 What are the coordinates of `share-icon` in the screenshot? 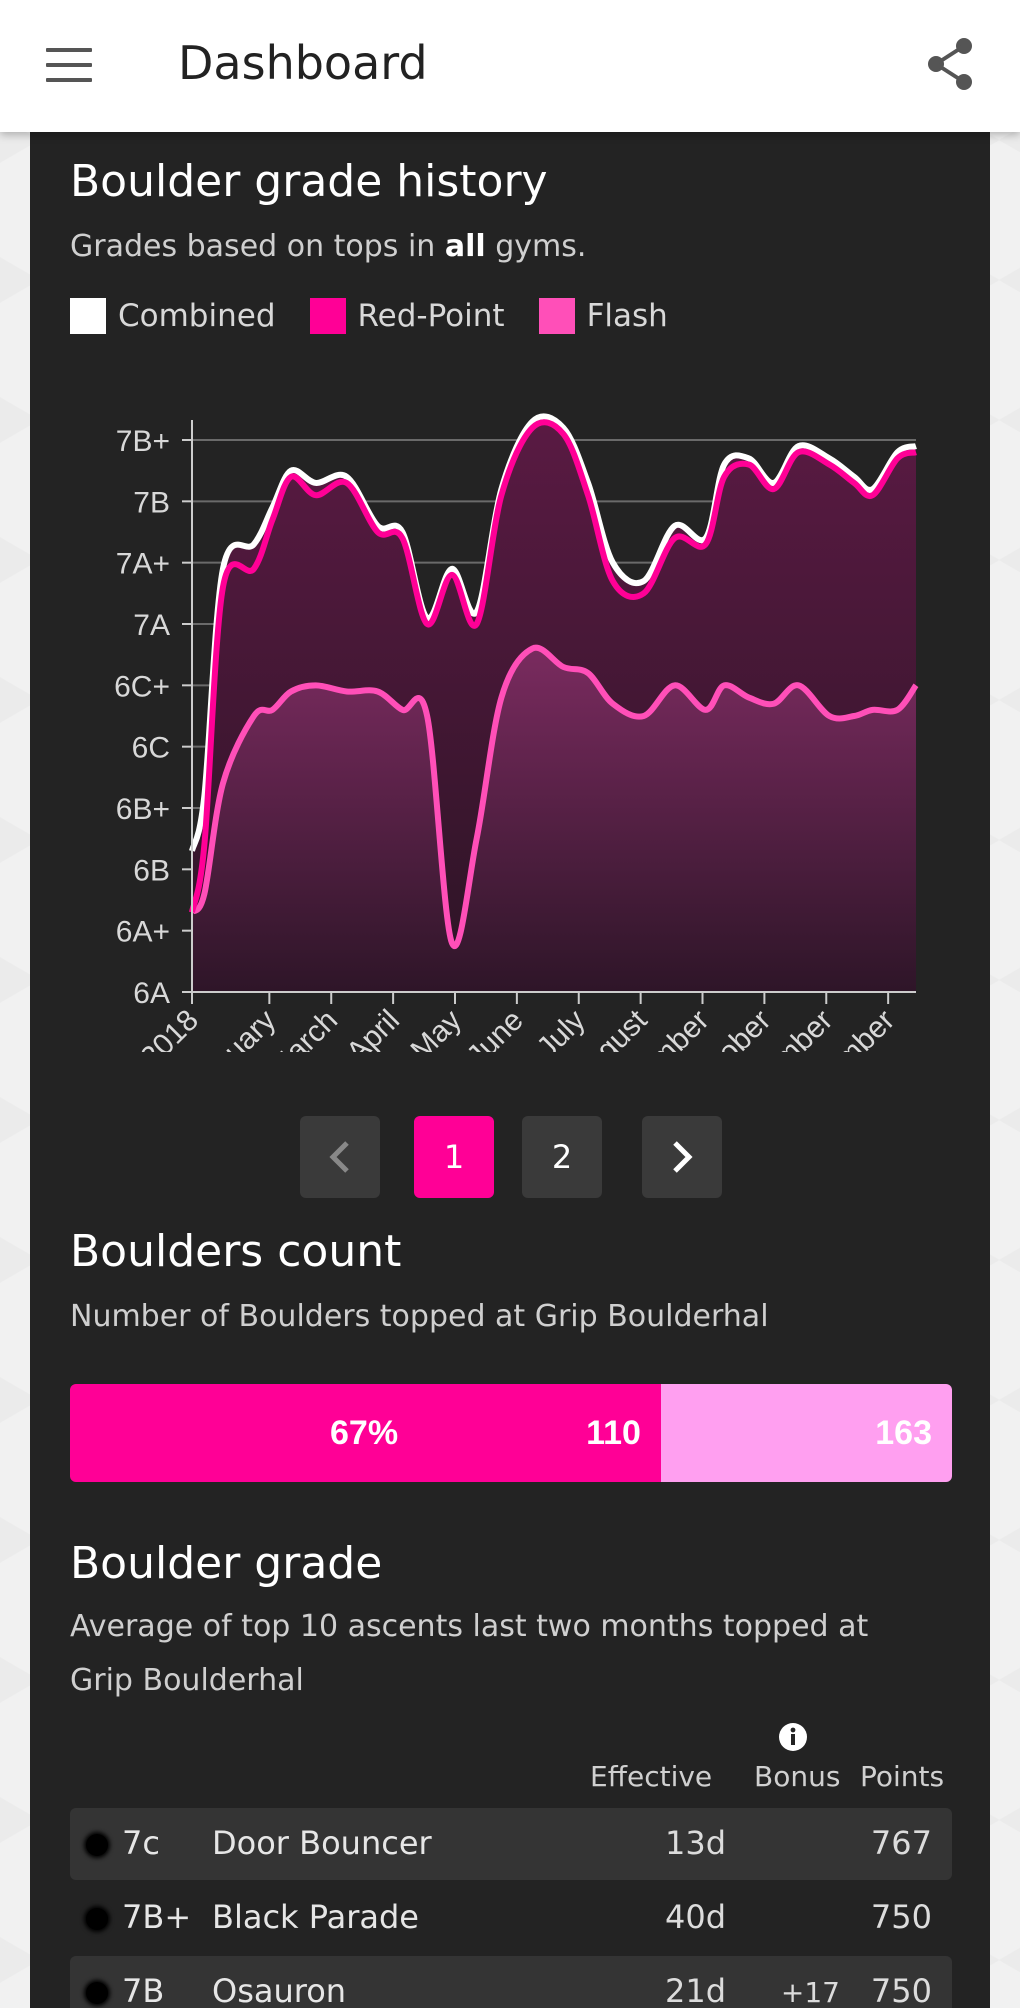 It's located at (950, 64).